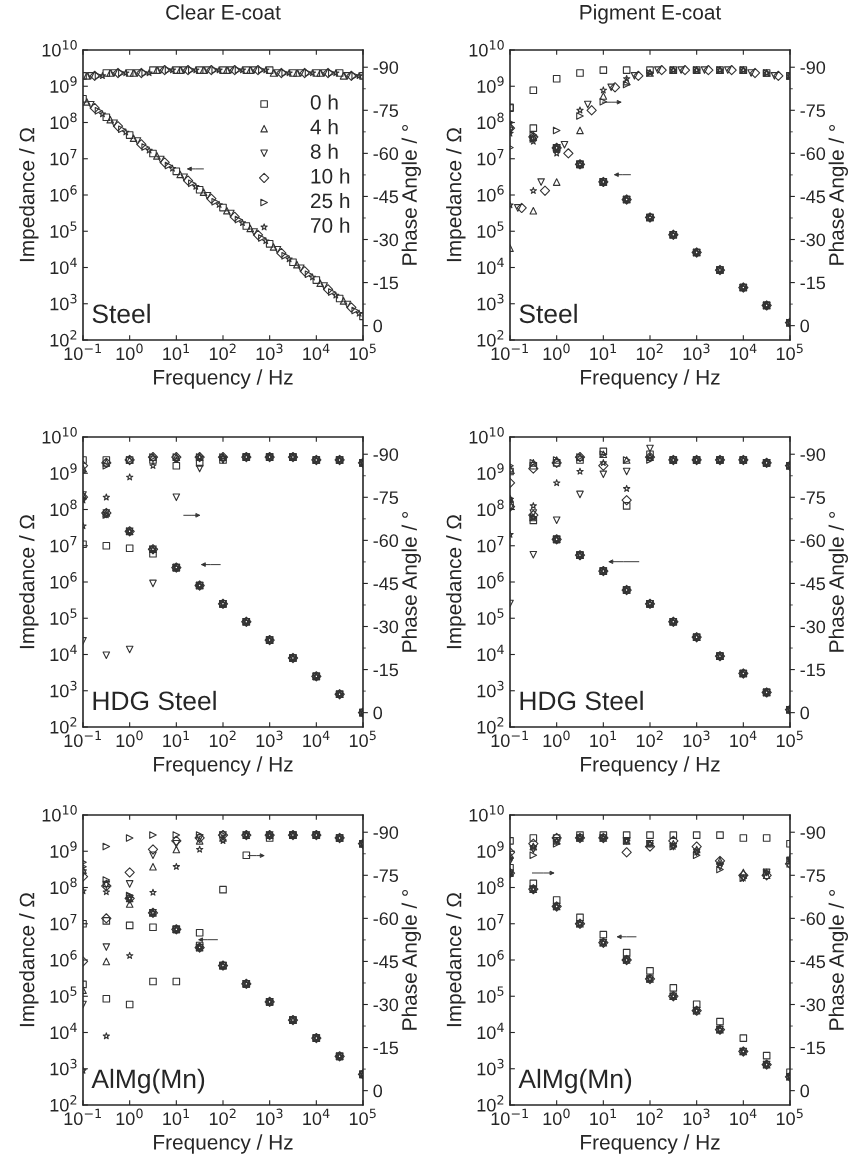 This screenshot has height=1169, width=862. What do you see at coordinates (324, 151) in the screenshot?
I see `legend-label: 8 h` at bounding box center [324, 151].